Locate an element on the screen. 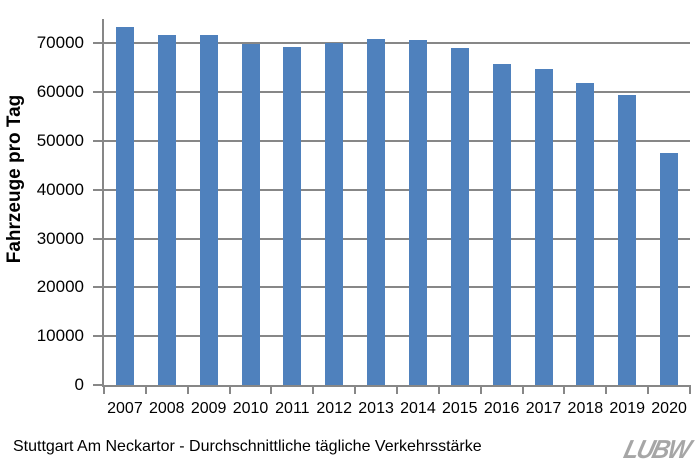 This screenshot has height=466, width=697. bar-2009 is located at coordinates (208, 210).